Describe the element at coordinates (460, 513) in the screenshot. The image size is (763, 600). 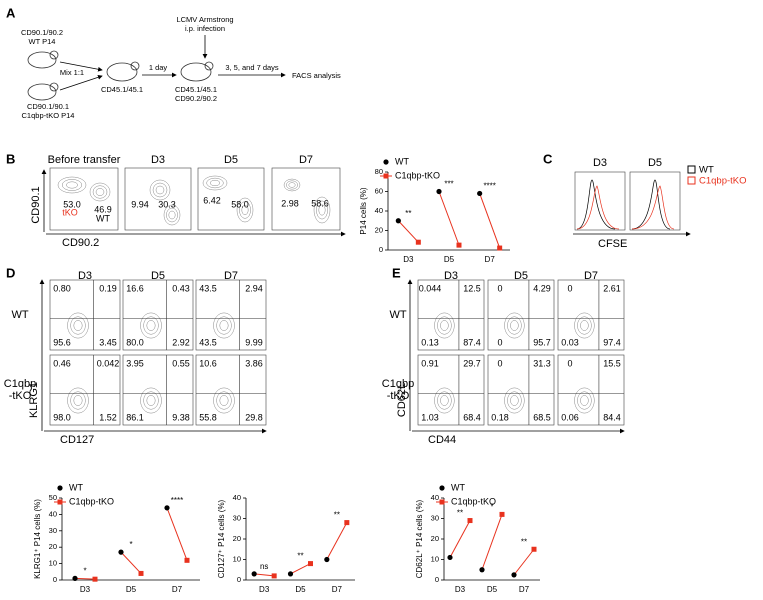
I see `significance: **` at that location.